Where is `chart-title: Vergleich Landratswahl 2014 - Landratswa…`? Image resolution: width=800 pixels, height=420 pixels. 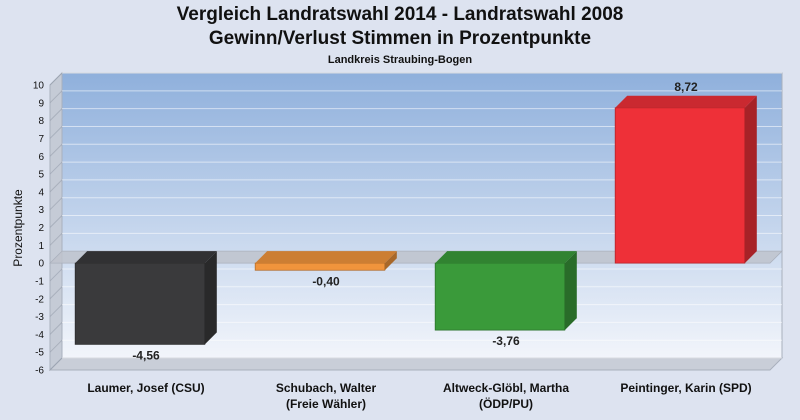
chart-title: Vergleich Landratswahl 2014 - Landratswa… is located at coordinates (400, 14).